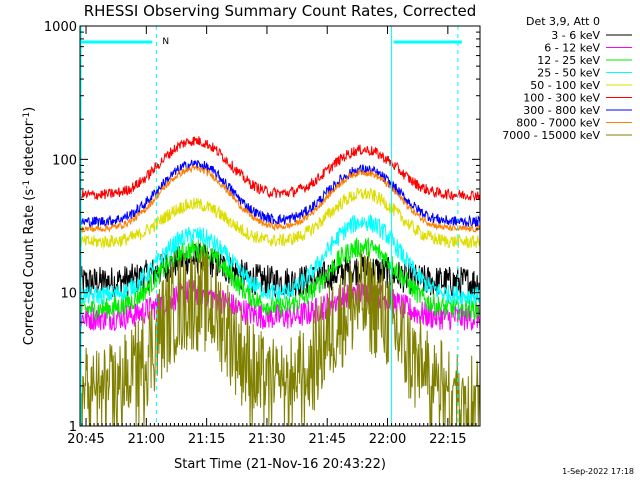 This screenshot has width=640, height=480. Describe the element at coordinates (29, 226) in the screenshot. I see `y-axis-label: Corrected Count Rate (s-1 detector-1)` at that location.